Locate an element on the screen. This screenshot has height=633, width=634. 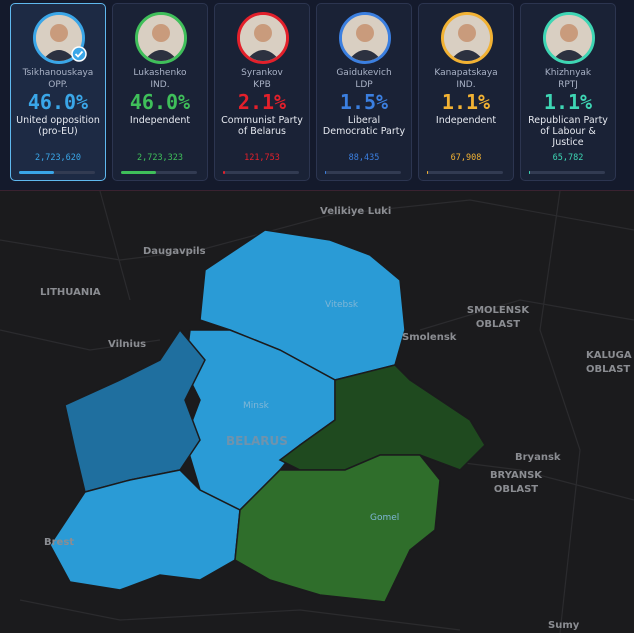
candidate-name: Khizhnyak is located at coordinates (568, 73).